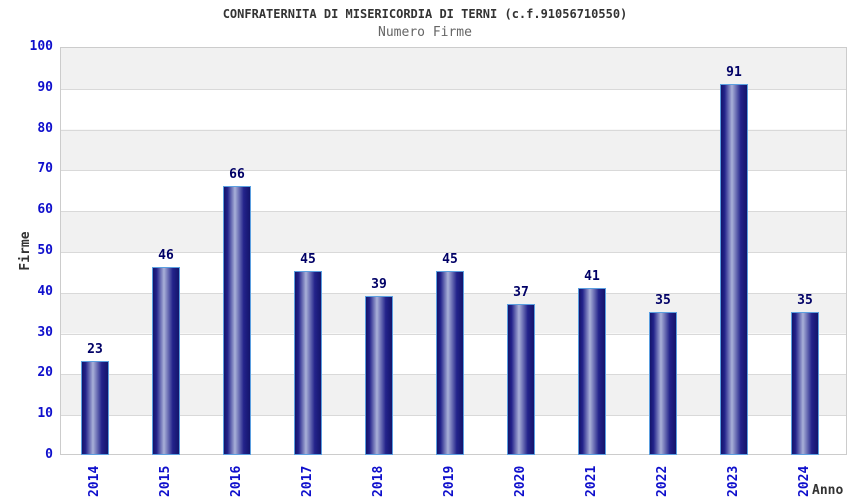 This screenshot has height=500, width=850. What do you see at coordinates (662, 481) in the screenshot?
I see `x-tick-label: 2022` at bounding box center [662, 481].